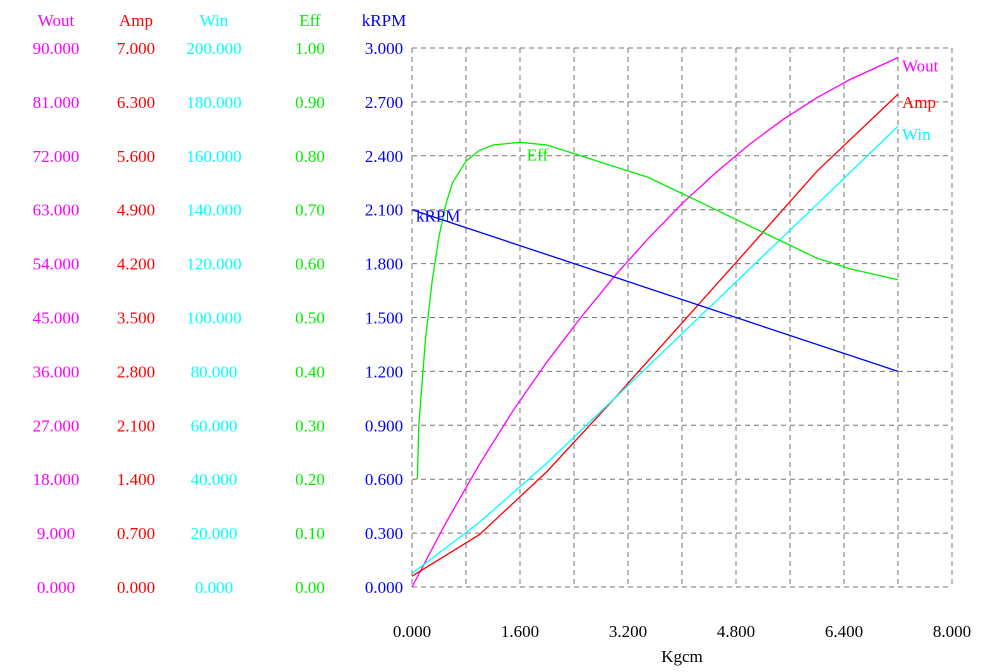 The image size is (1000, 672). I want to click on y-tick-label-win: 120.000, so click(213, 264).